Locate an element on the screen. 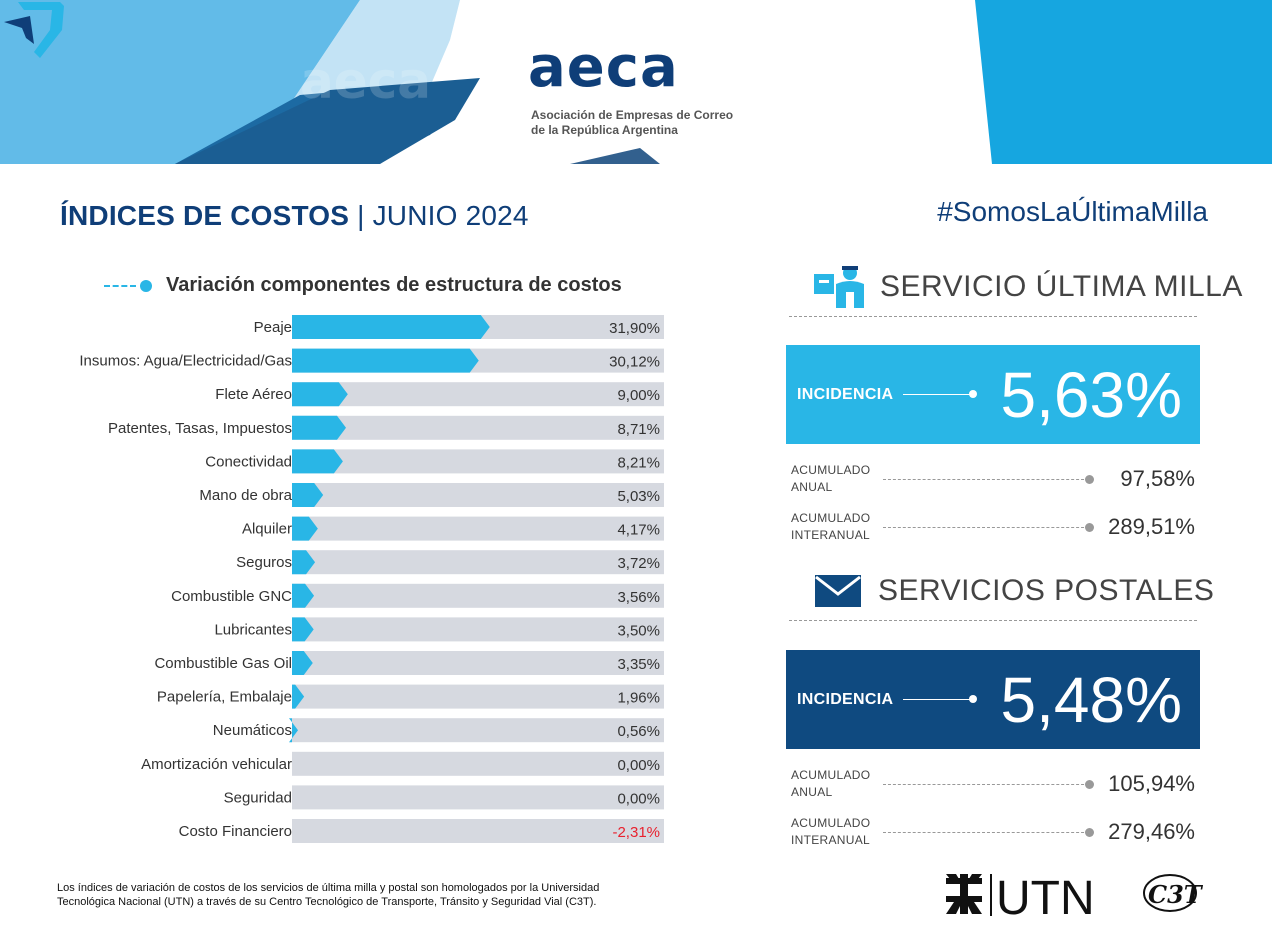 This screenshot has width=1272, height=929. last-mile-annual-label-2: ANUAL is located at coordinates (812, 487).